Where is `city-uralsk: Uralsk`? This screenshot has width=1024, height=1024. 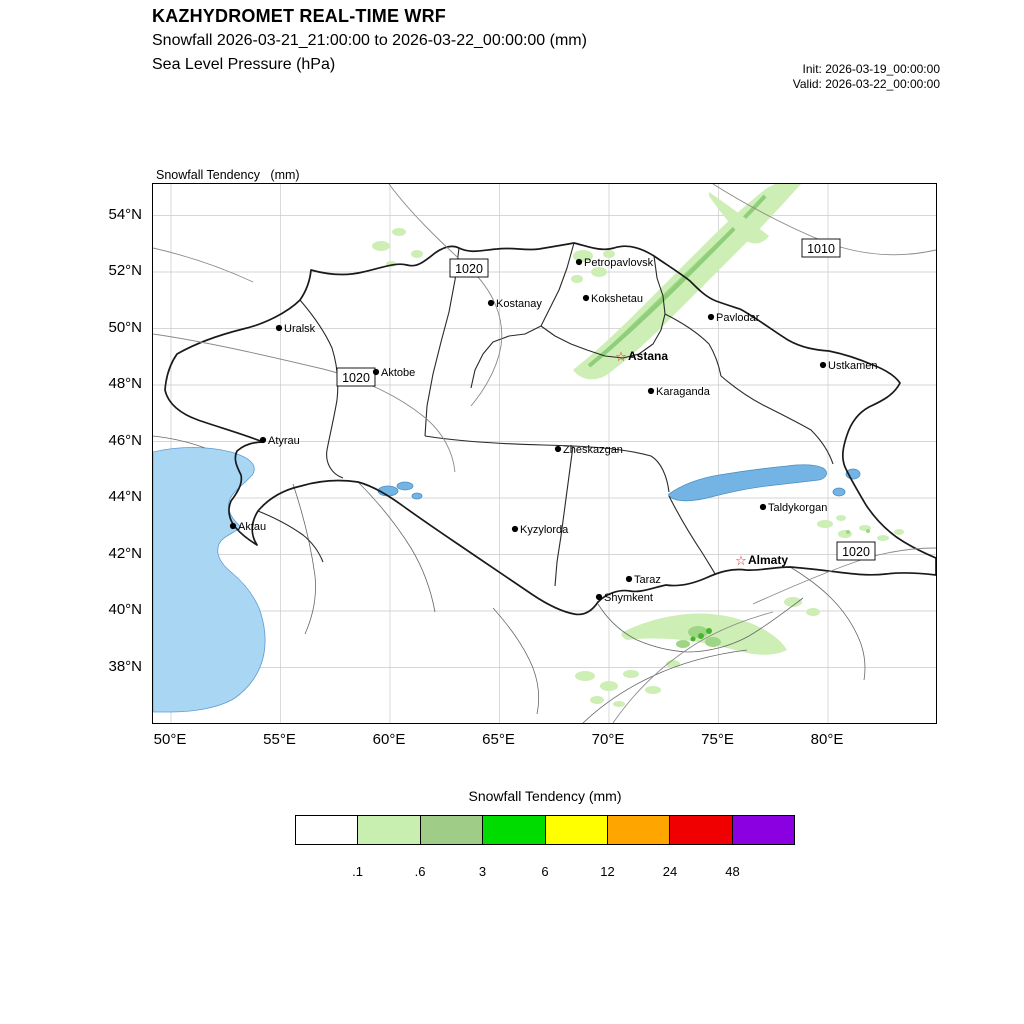
city-uralsk: Uralsk is located at coordinates (295, 329).